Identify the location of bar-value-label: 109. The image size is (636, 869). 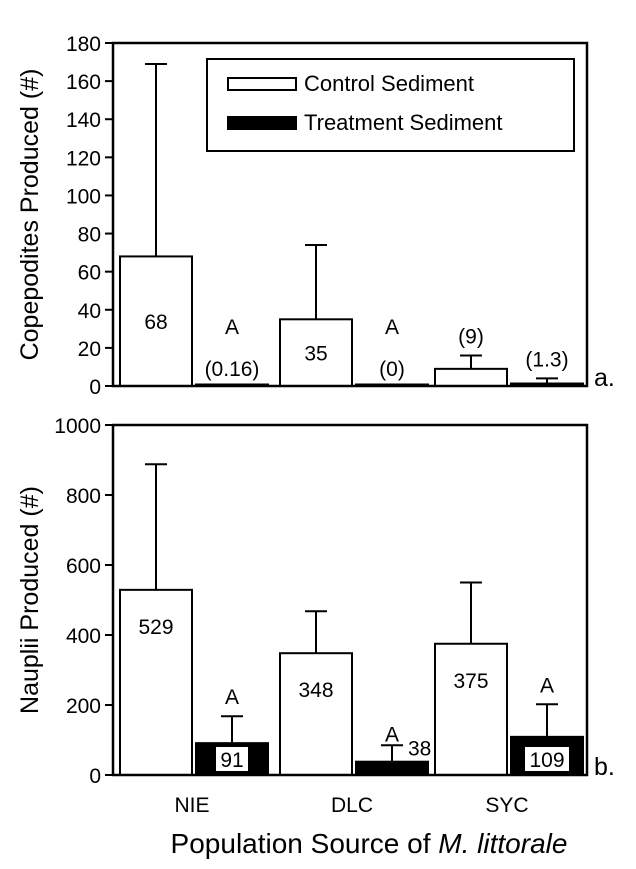
(546, 760).